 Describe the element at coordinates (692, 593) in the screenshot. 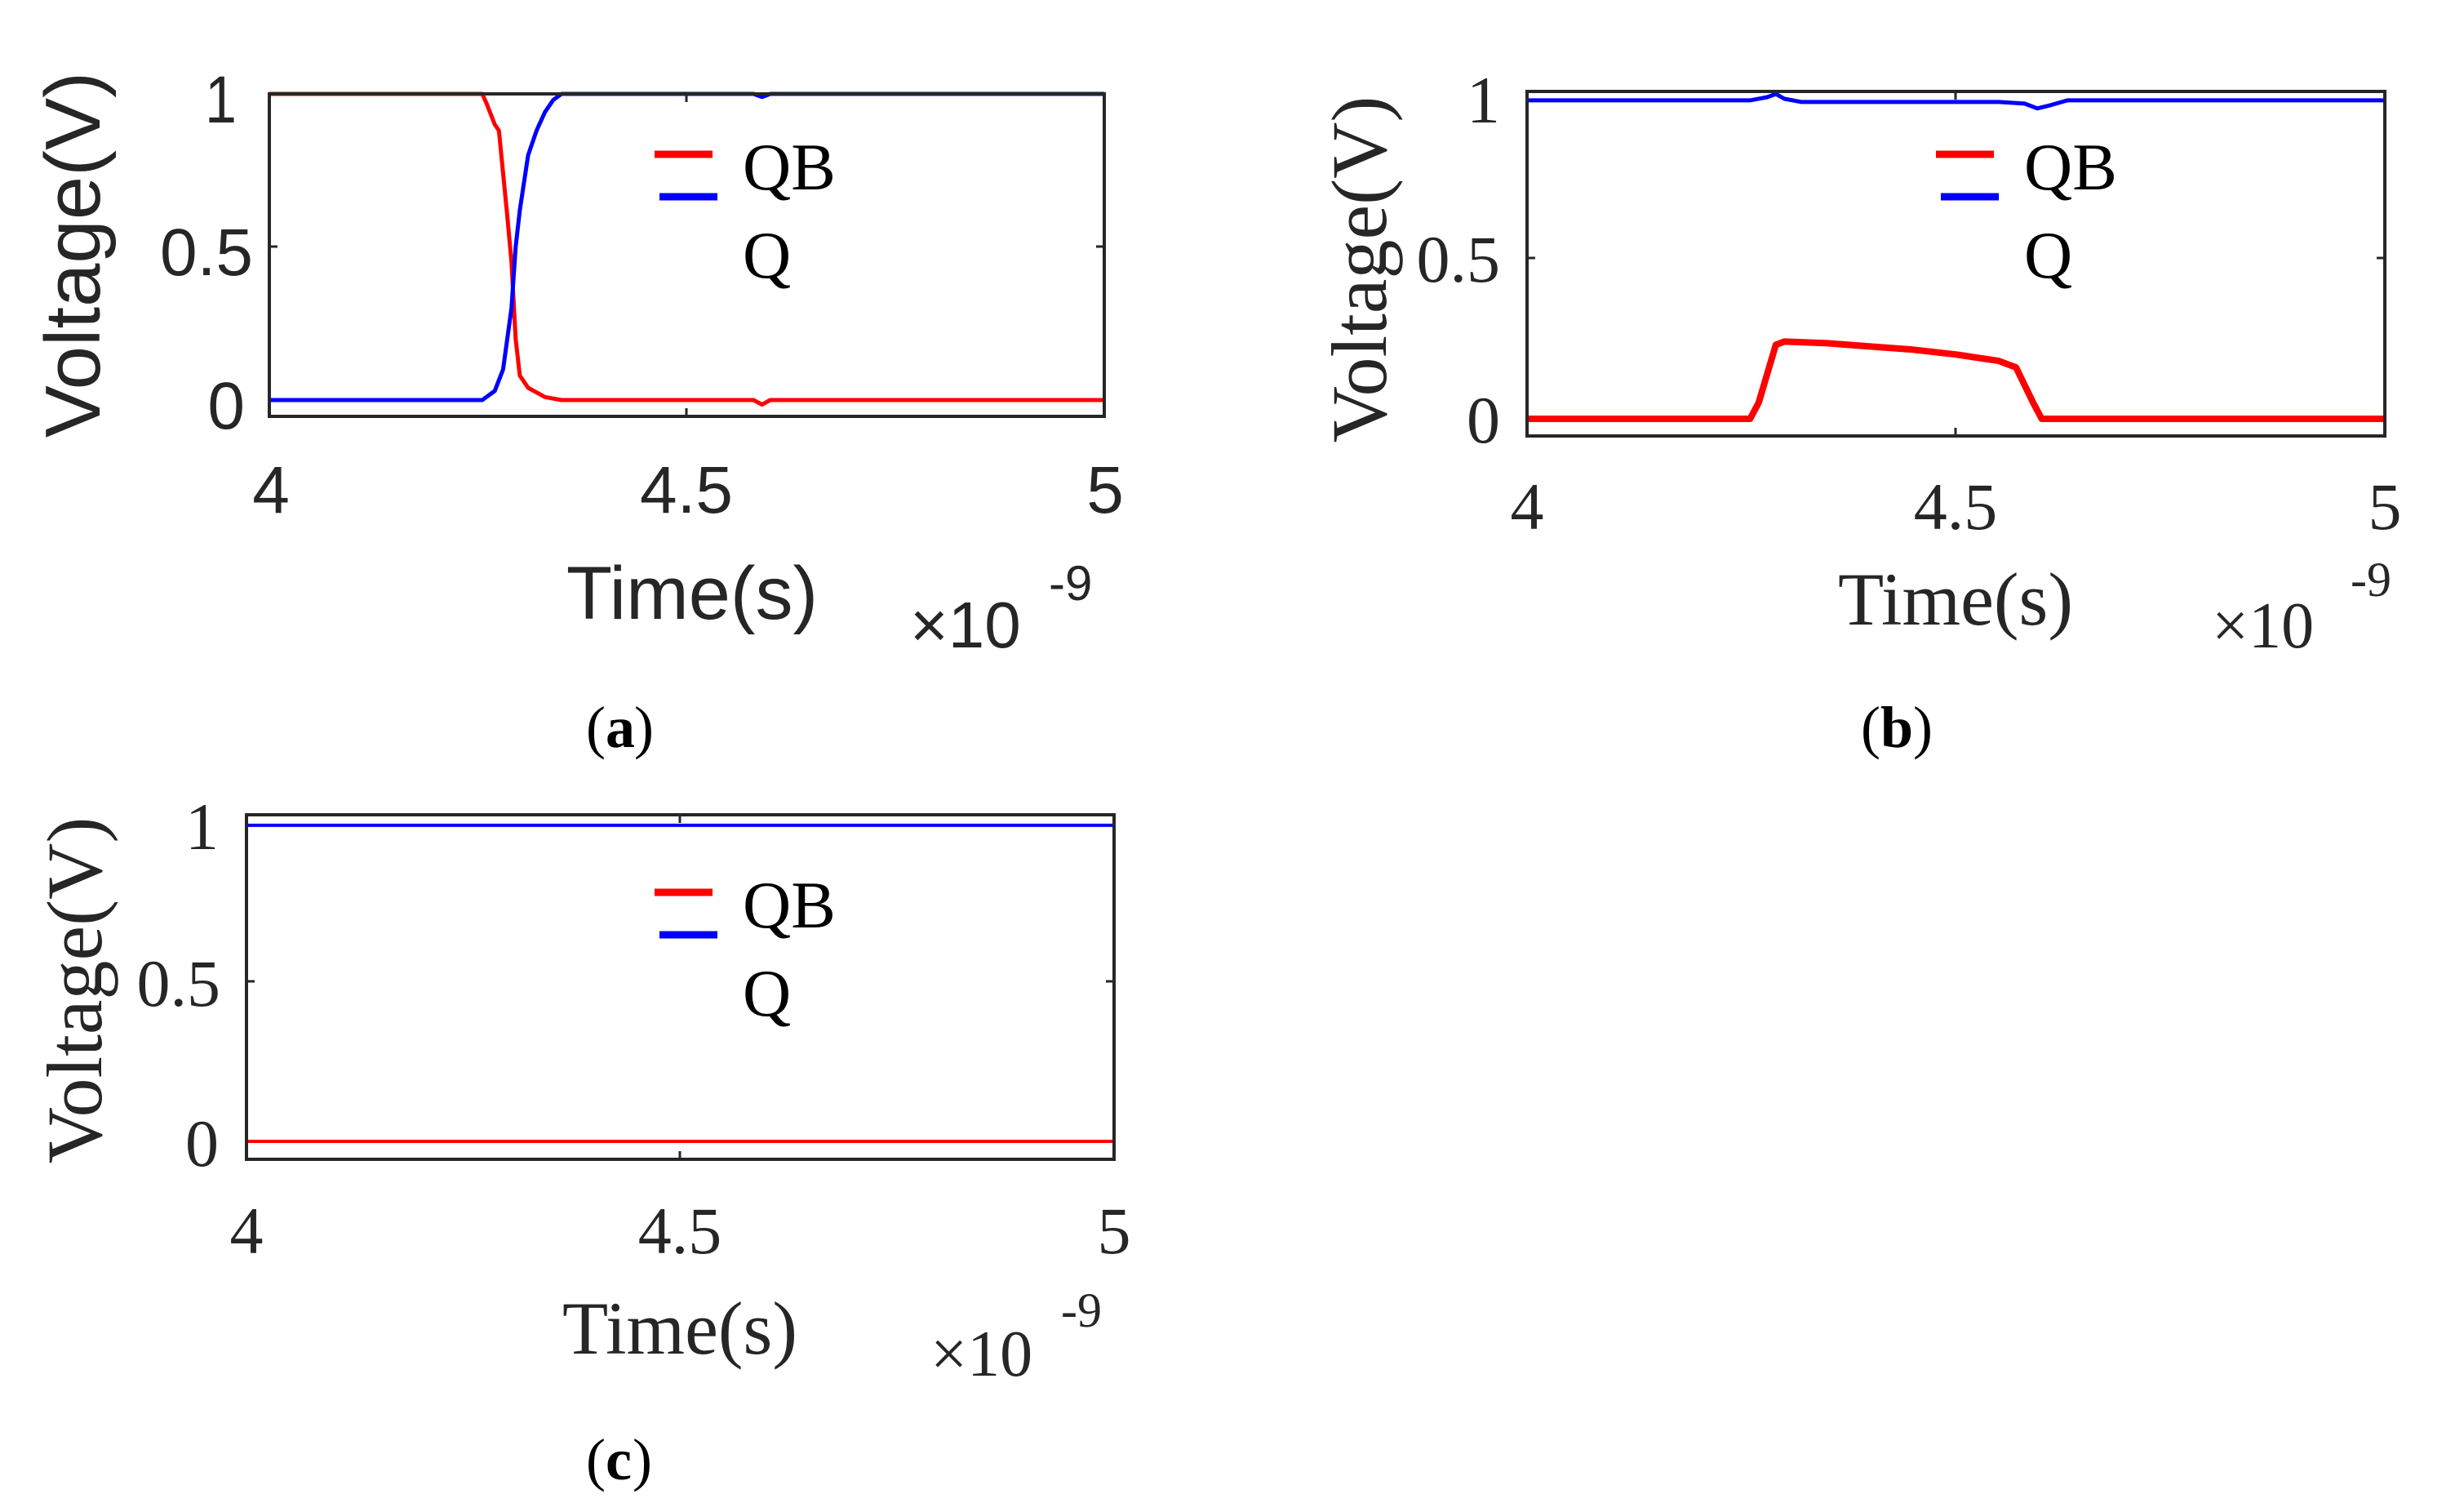

I see `x-axis-label-a: Time(s)` at that location.